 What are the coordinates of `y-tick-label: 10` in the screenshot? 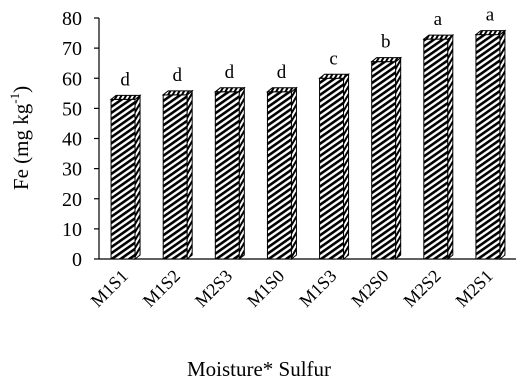 It's located at (72, 230).